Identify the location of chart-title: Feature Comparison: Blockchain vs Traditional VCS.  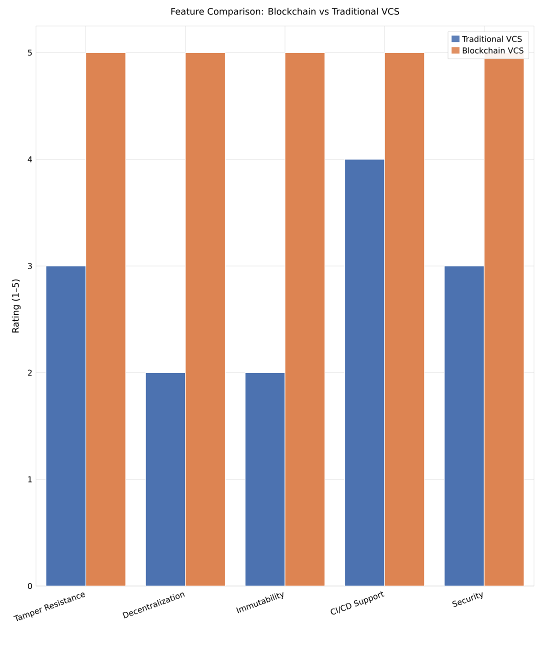
(285, 12).